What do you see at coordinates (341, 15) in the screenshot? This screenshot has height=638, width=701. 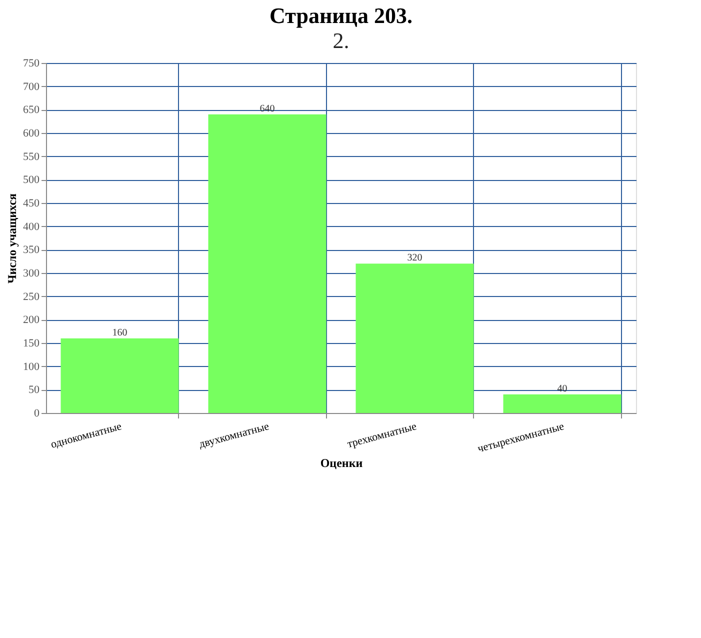 I see `chart-title: Страница 203.` at bounding box center [341, 15].